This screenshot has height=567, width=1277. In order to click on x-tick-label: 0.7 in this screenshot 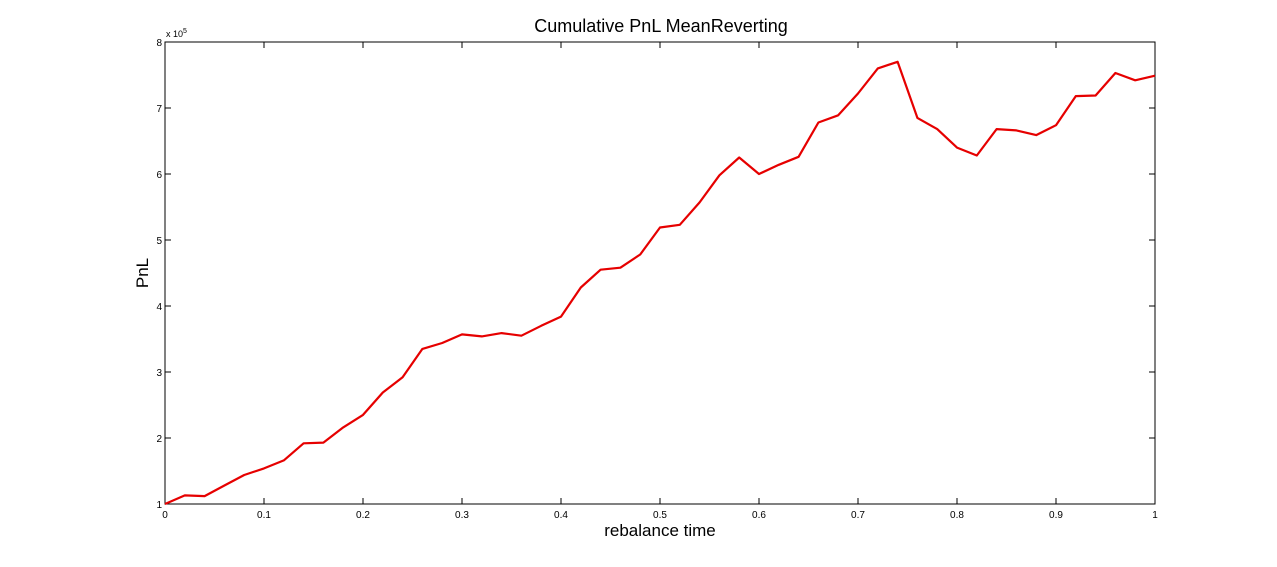, I will do `click(858, 515)`.